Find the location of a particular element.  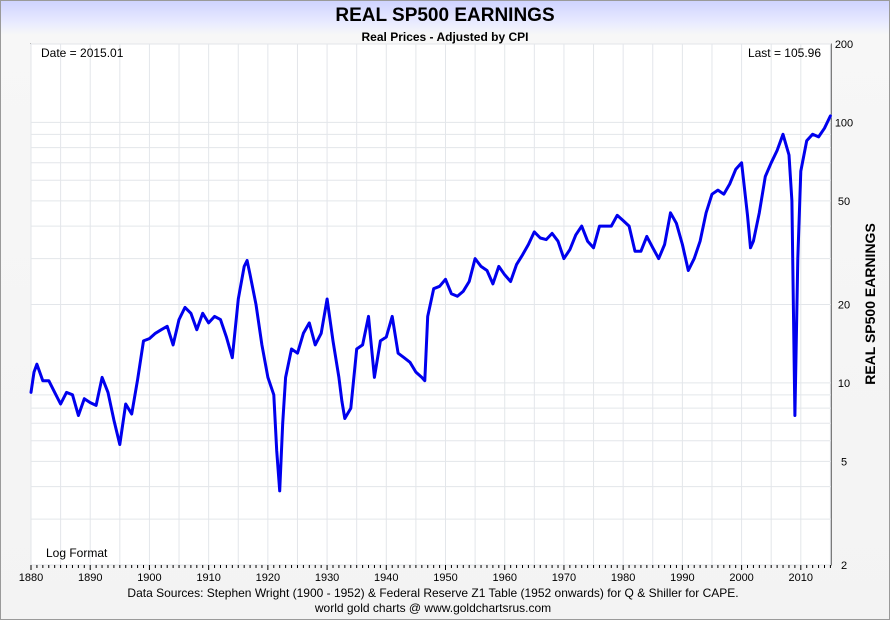

chart-title: REAL SP500 EARNINGS is located at coordinates (445, 15).